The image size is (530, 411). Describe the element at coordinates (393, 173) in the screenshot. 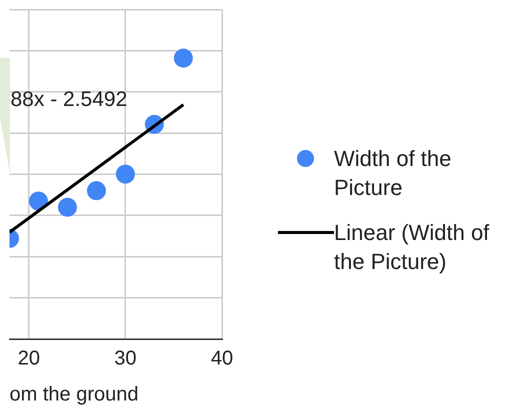

I see `legend-label: Width of the Picture` at that location.